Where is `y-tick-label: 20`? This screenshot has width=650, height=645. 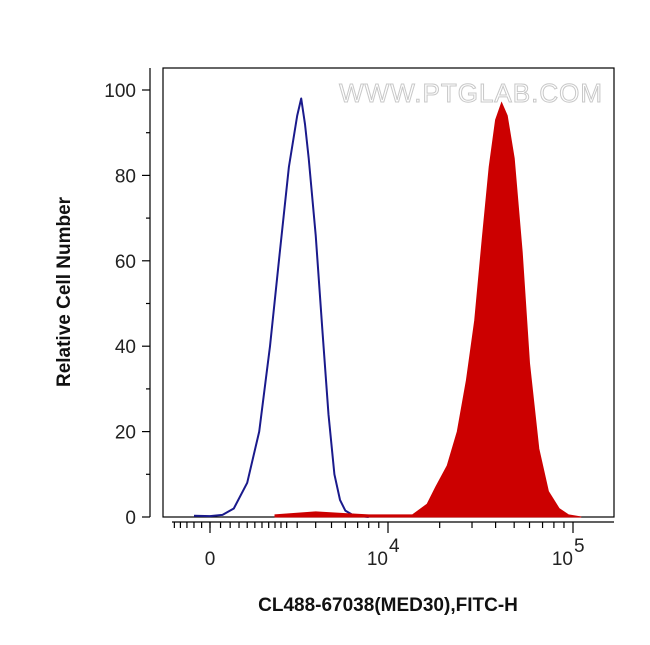 y-tick-label: 20 is located at coordinates (125, 433).